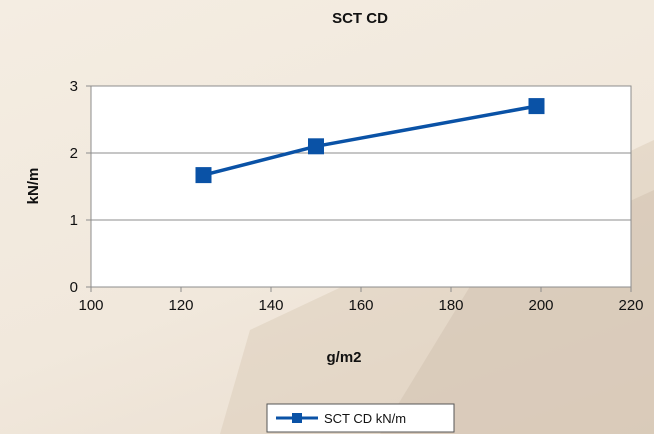 This screenshot has width=654, height=434. I want to click on series-group, so click(370, 141).